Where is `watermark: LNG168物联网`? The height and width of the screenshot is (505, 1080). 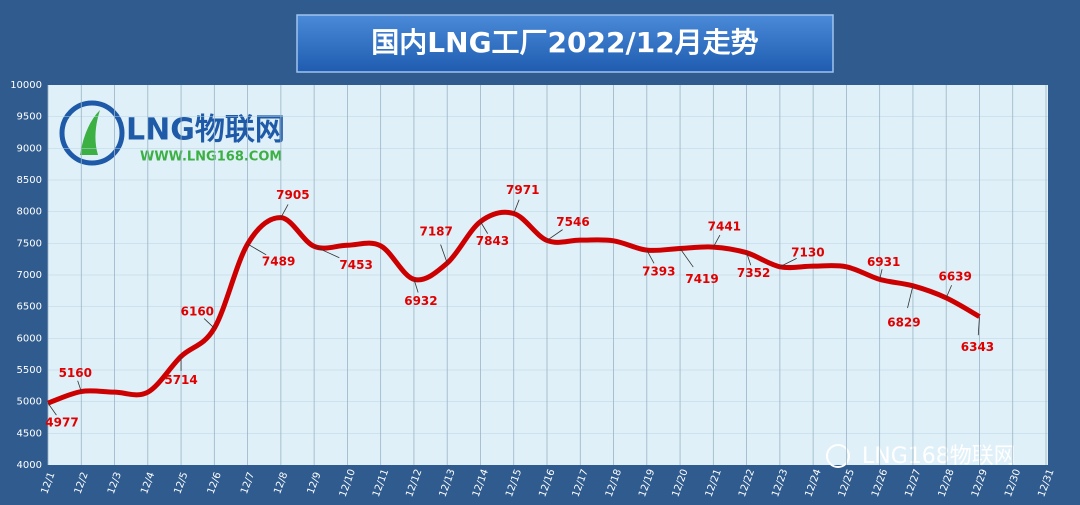
watermark: LNG168物联网 is located at coordinates (939, 456).